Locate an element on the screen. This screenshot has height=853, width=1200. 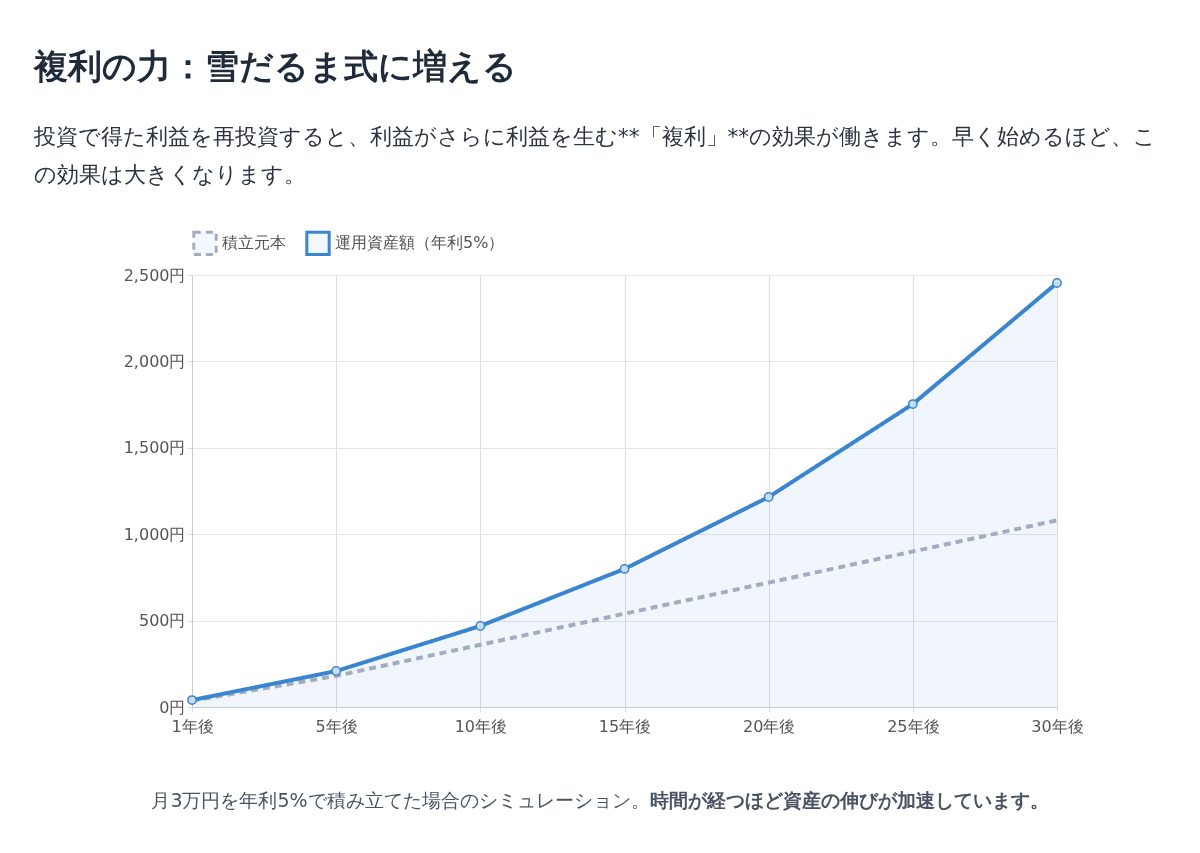
y-tick-label: 2,500円 is located at coordinates (154, 275).